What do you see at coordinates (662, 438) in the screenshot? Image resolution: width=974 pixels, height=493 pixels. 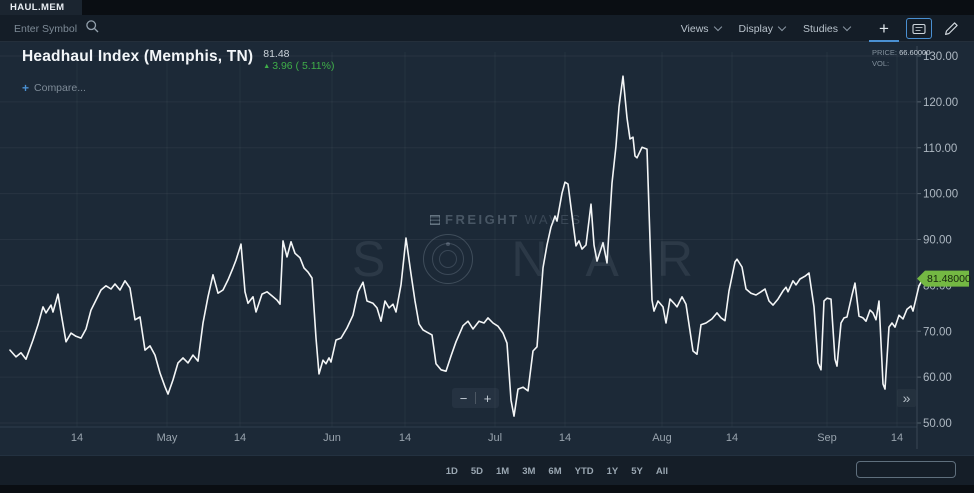 I see `x-axis-label: Aug` at bounding box center [662, 438].